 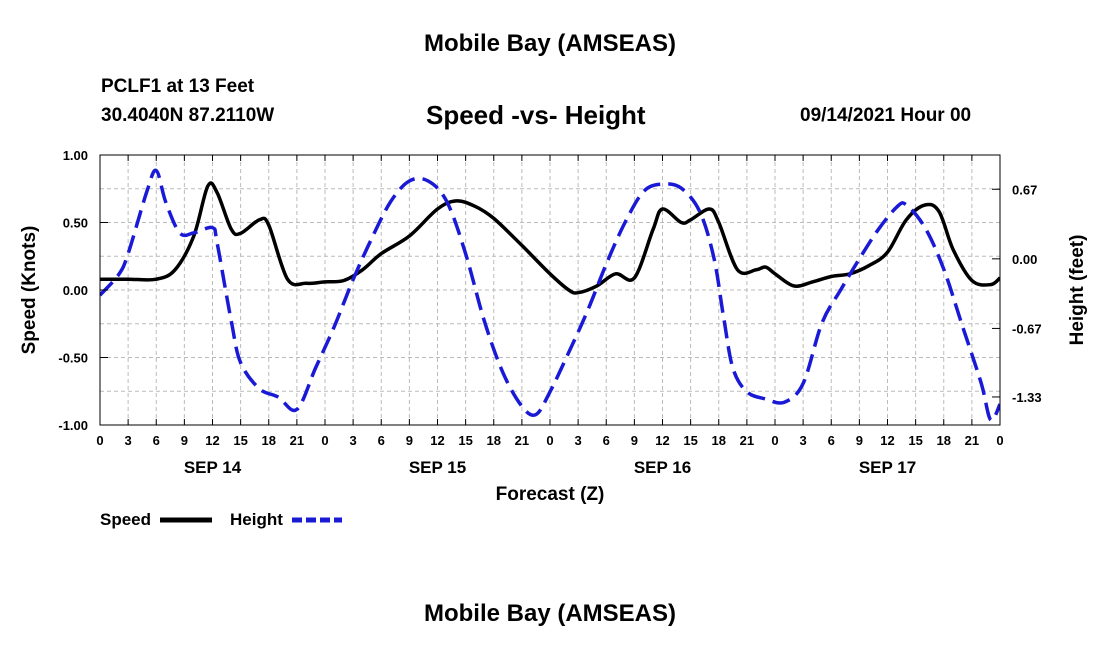 What do you see at coordinates (125, 519) in the screenshot?
I see `legend-speed-label: Speed` at bounding box center [125, 519].